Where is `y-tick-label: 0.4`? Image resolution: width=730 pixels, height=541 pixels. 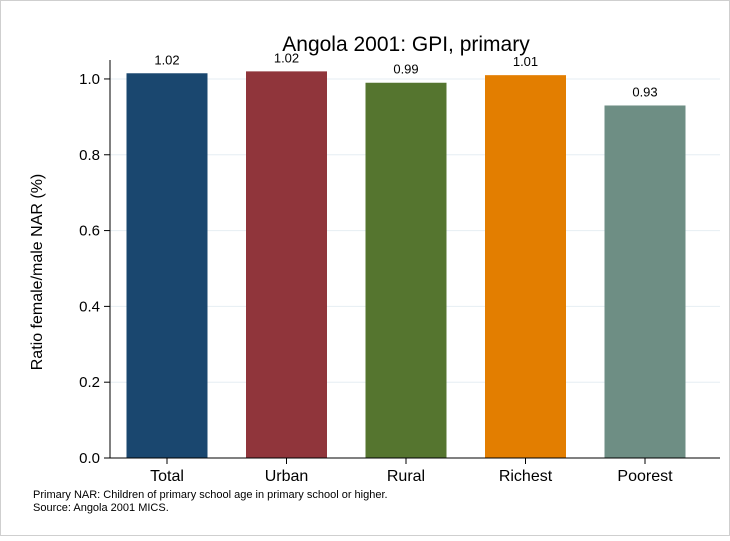 y-tick-label: 0.4 is located at coordinates (89, 306).